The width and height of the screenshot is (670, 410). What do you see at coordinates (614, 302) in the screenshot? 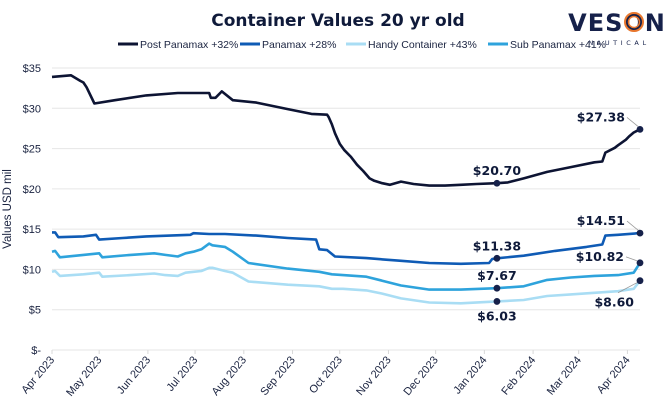
I see `annotation-label: $8.60` at bounding box center [614, 302].